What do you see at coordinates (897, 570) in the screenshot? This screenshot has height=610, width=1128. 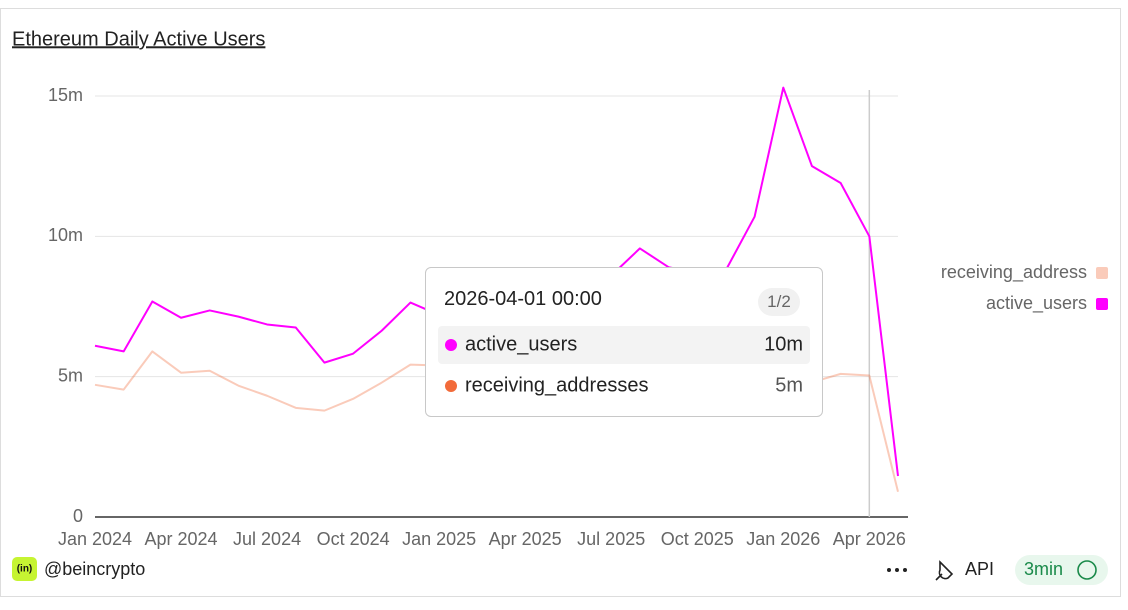 I see `more-button` at bounding box center [897, 570].